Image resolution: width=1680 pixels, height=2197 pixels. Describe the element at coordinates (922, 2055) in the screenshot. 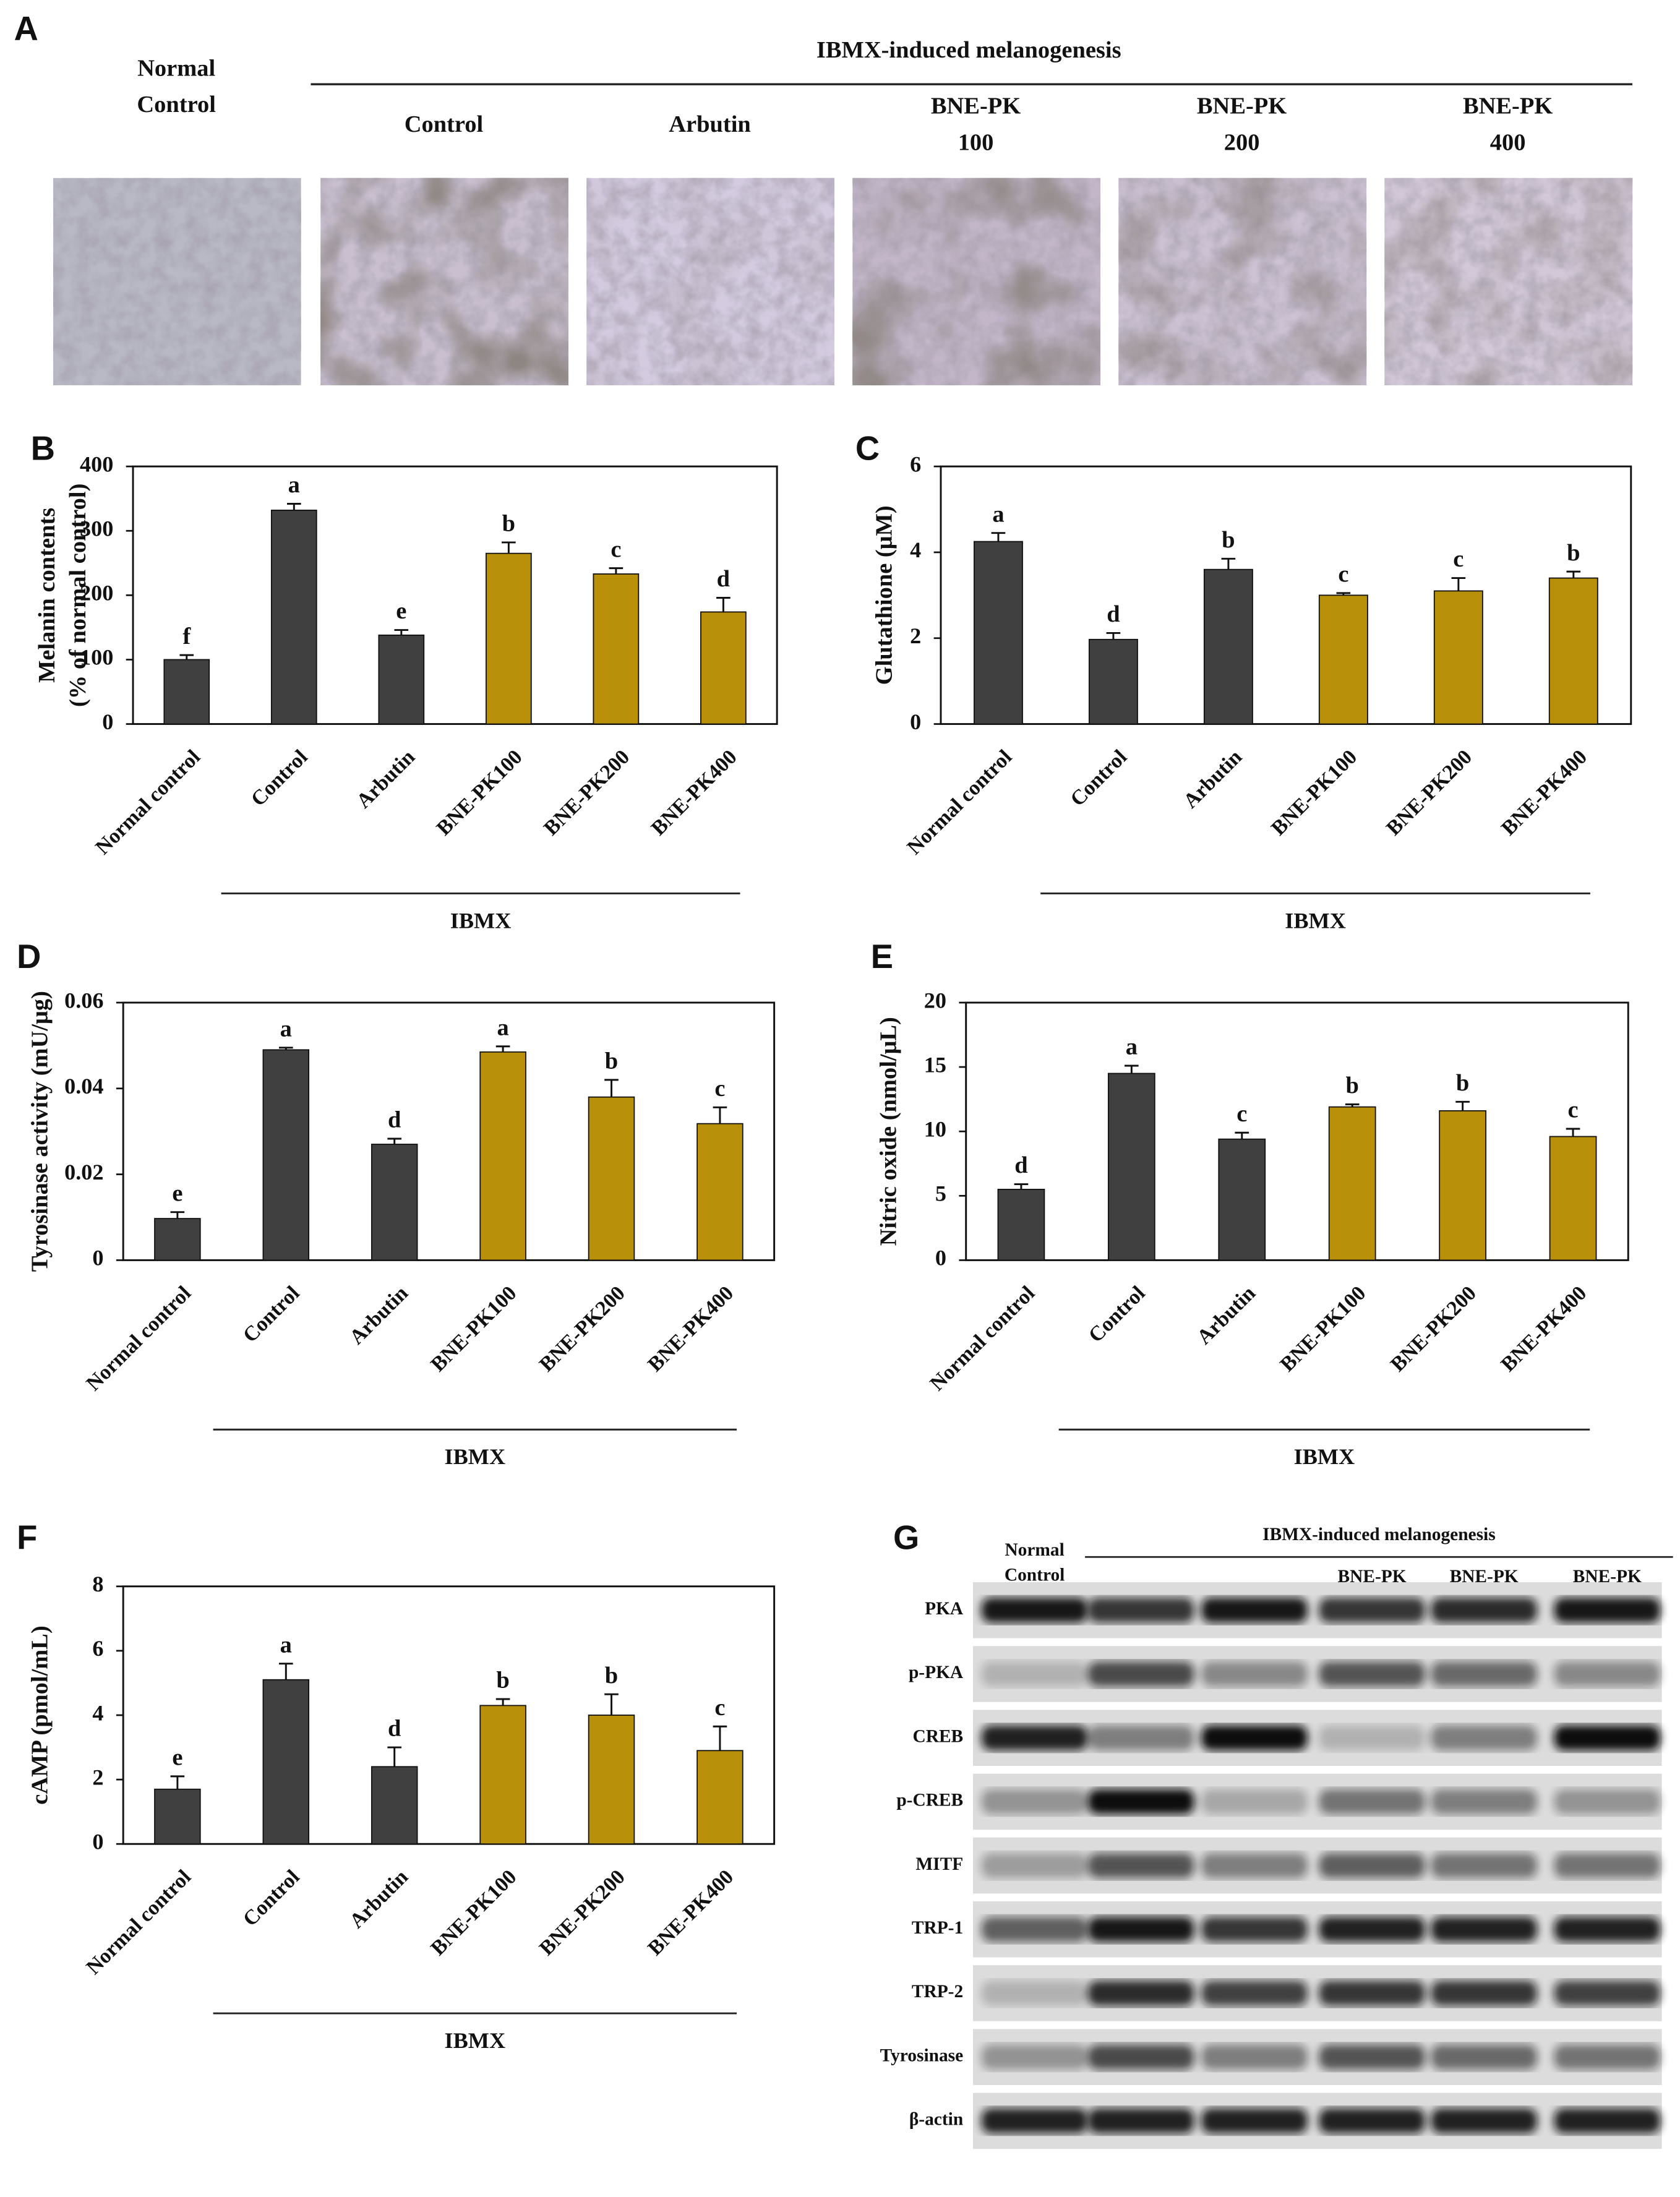

I see `row-label: Tyrosinase` at that location.